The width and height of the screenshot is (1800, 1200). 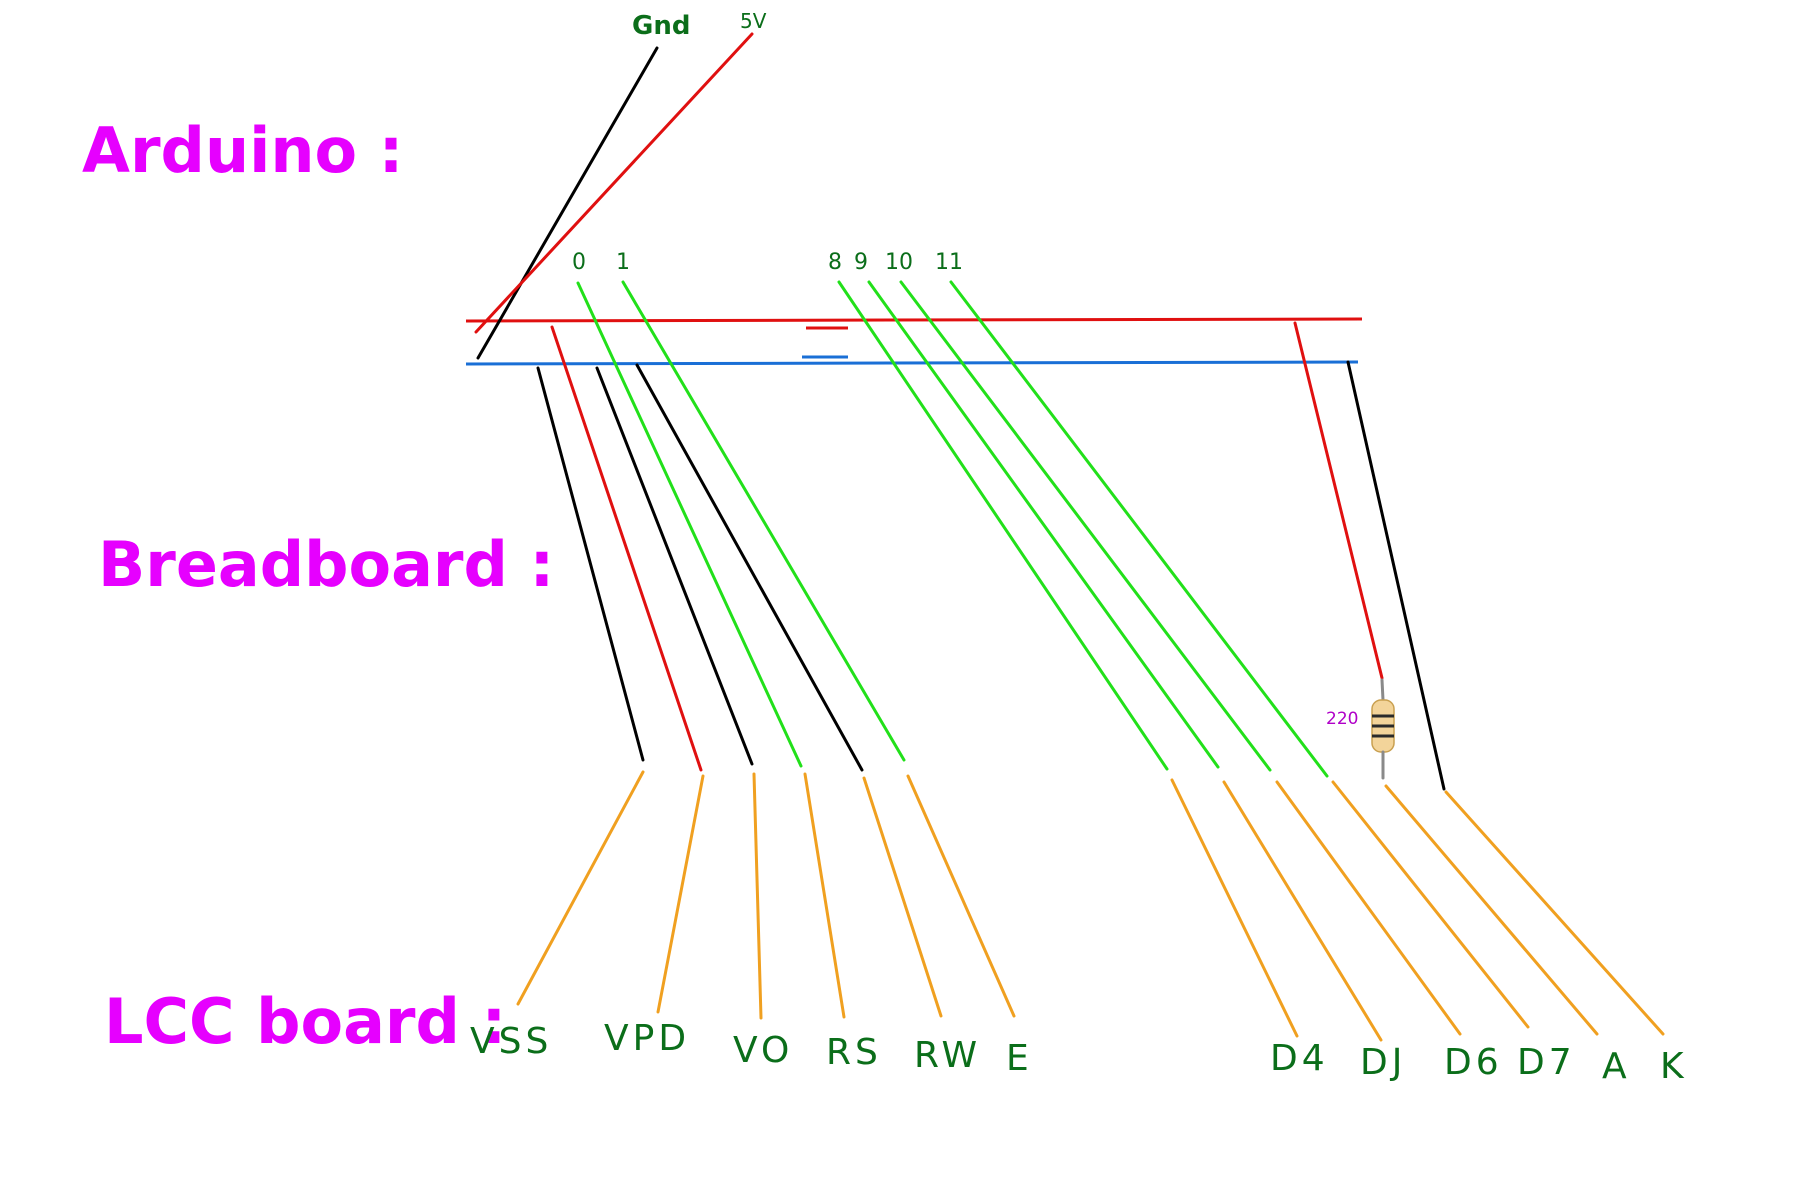 I want to click on lcd-pin-e: E, so click(x=1019, y=1058).